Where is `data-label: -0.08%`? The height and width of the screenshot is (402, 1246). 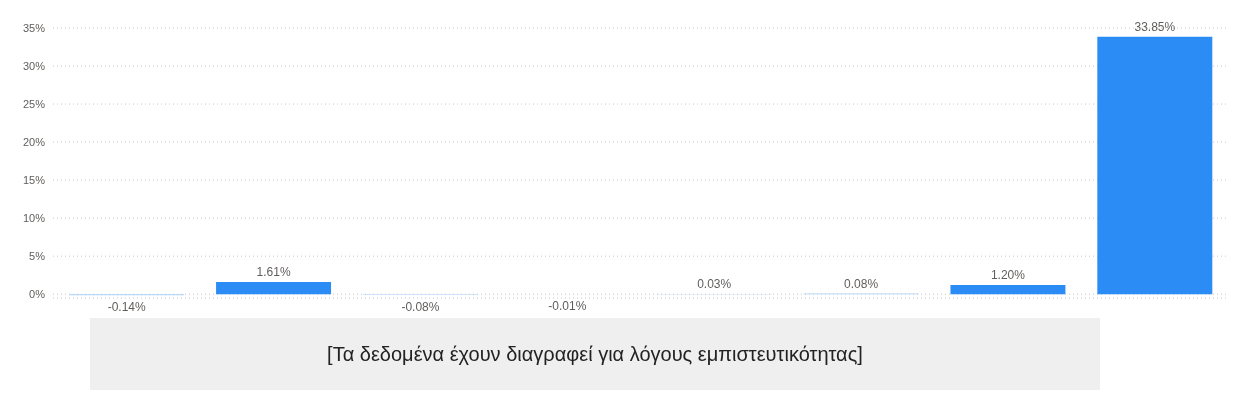
data-label: -0.08% is located at coordinates (420, 306).